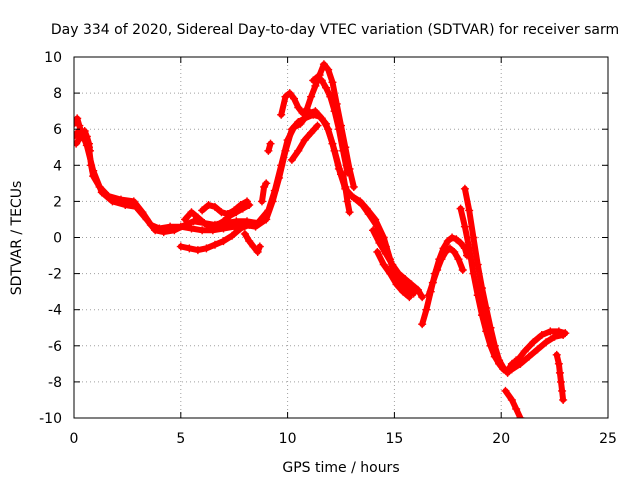 The image size is (640, 480). I want to click on series-decline-b, so click(393, 274).